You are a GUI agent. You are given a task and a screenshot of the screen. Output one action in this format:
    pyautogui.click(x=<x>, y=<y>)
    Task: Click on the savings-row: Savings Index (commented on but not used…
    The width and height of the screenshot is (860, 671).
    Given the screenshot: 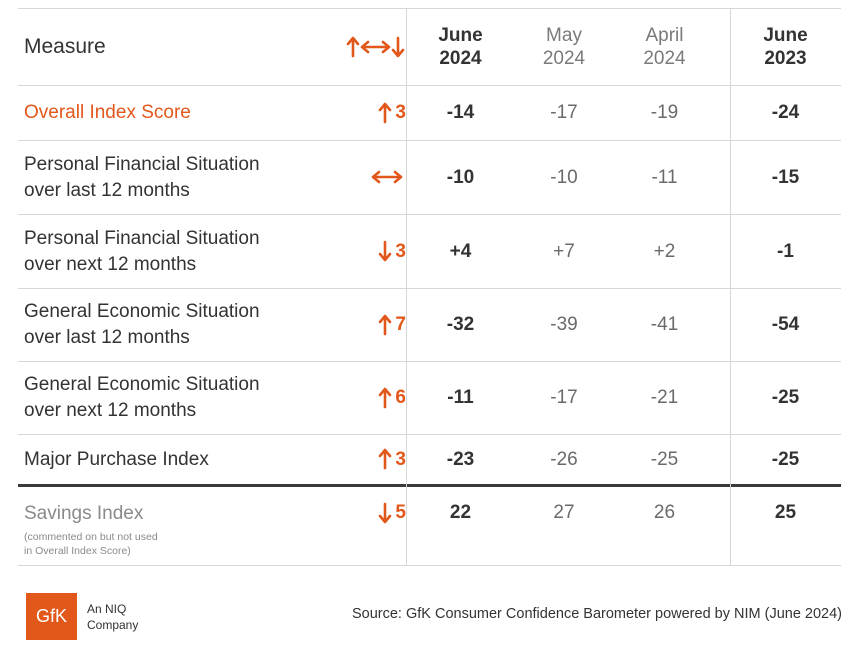 What is the action you would take?
    pyautogui.click(x=429, y=527)
    